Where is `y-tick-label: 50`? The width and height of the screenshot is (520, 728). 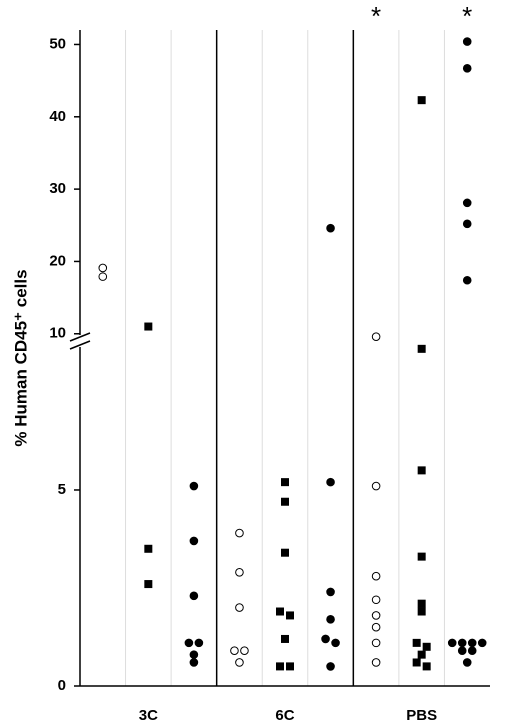 y-tick-label: 50 is located at coordinates (57, 43).